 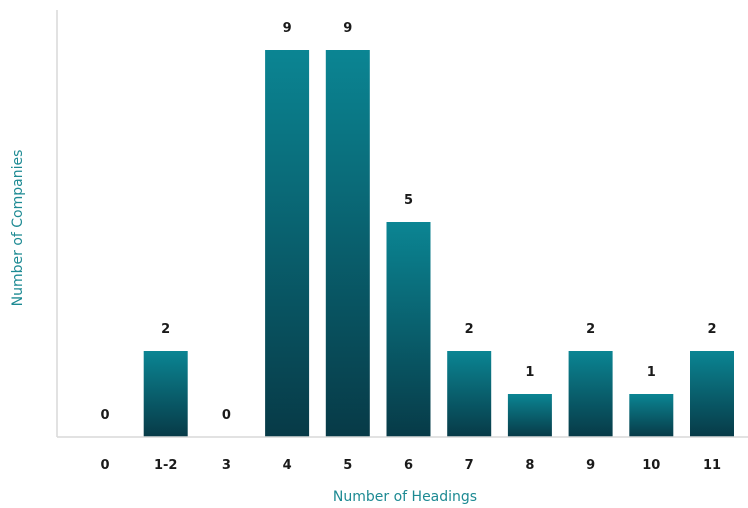 I want to click on x-tick-6: 6, so click(x=408, y=465).